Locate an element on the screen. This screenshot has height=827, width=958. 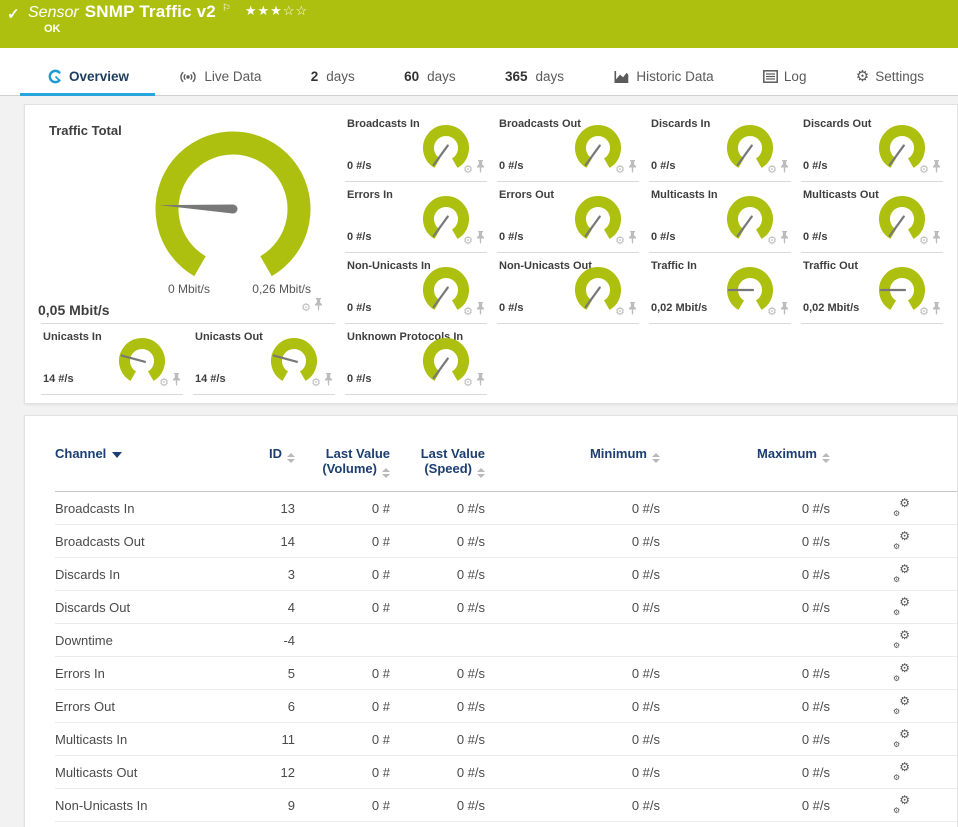
column-header-maximum: Maximum is located at coordinates (745, 455).